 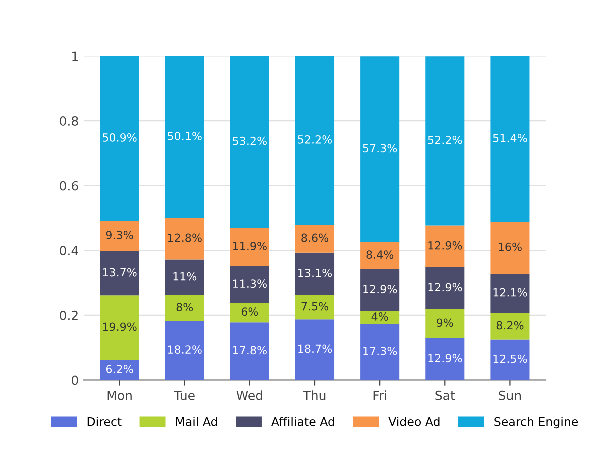 I want to click on data-label: 13.7%, so click(x=120, y=272).